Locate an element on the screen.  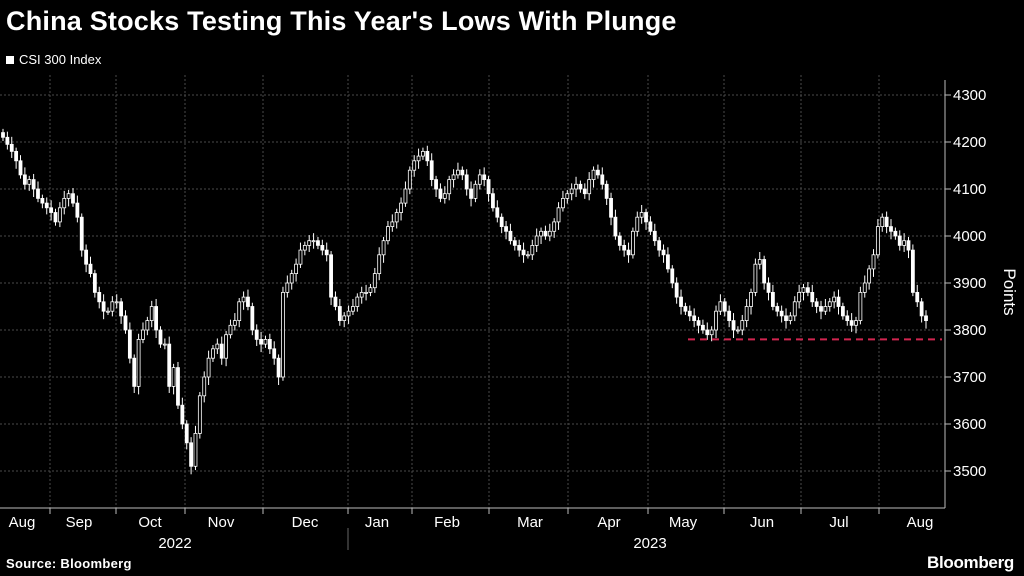
y-tick-label: 4000 is located at coordinates (969, 236).